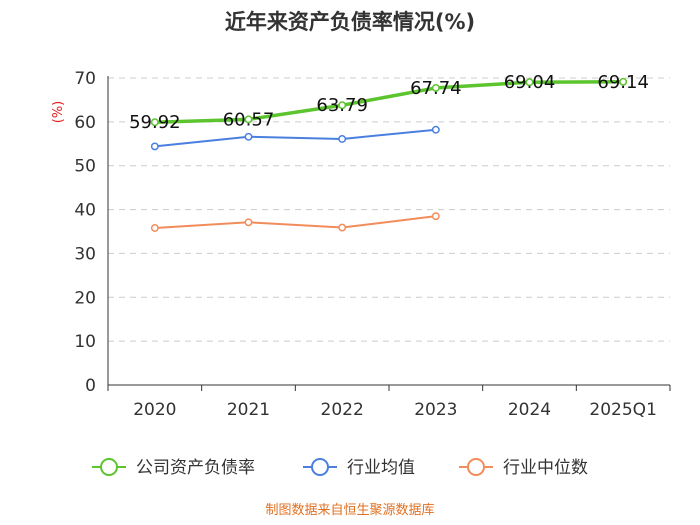  I want to click on x-tick-label: 2021, so click(248, 410).